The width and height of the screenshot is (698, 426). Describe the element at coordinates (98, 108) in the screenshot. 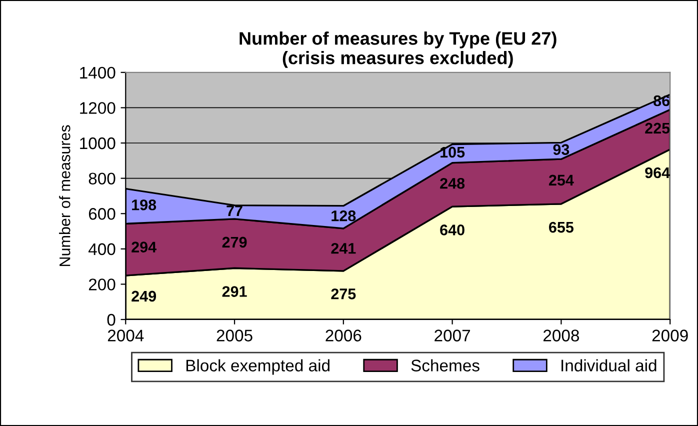

I see `y-tick-label: 1200` at that location.